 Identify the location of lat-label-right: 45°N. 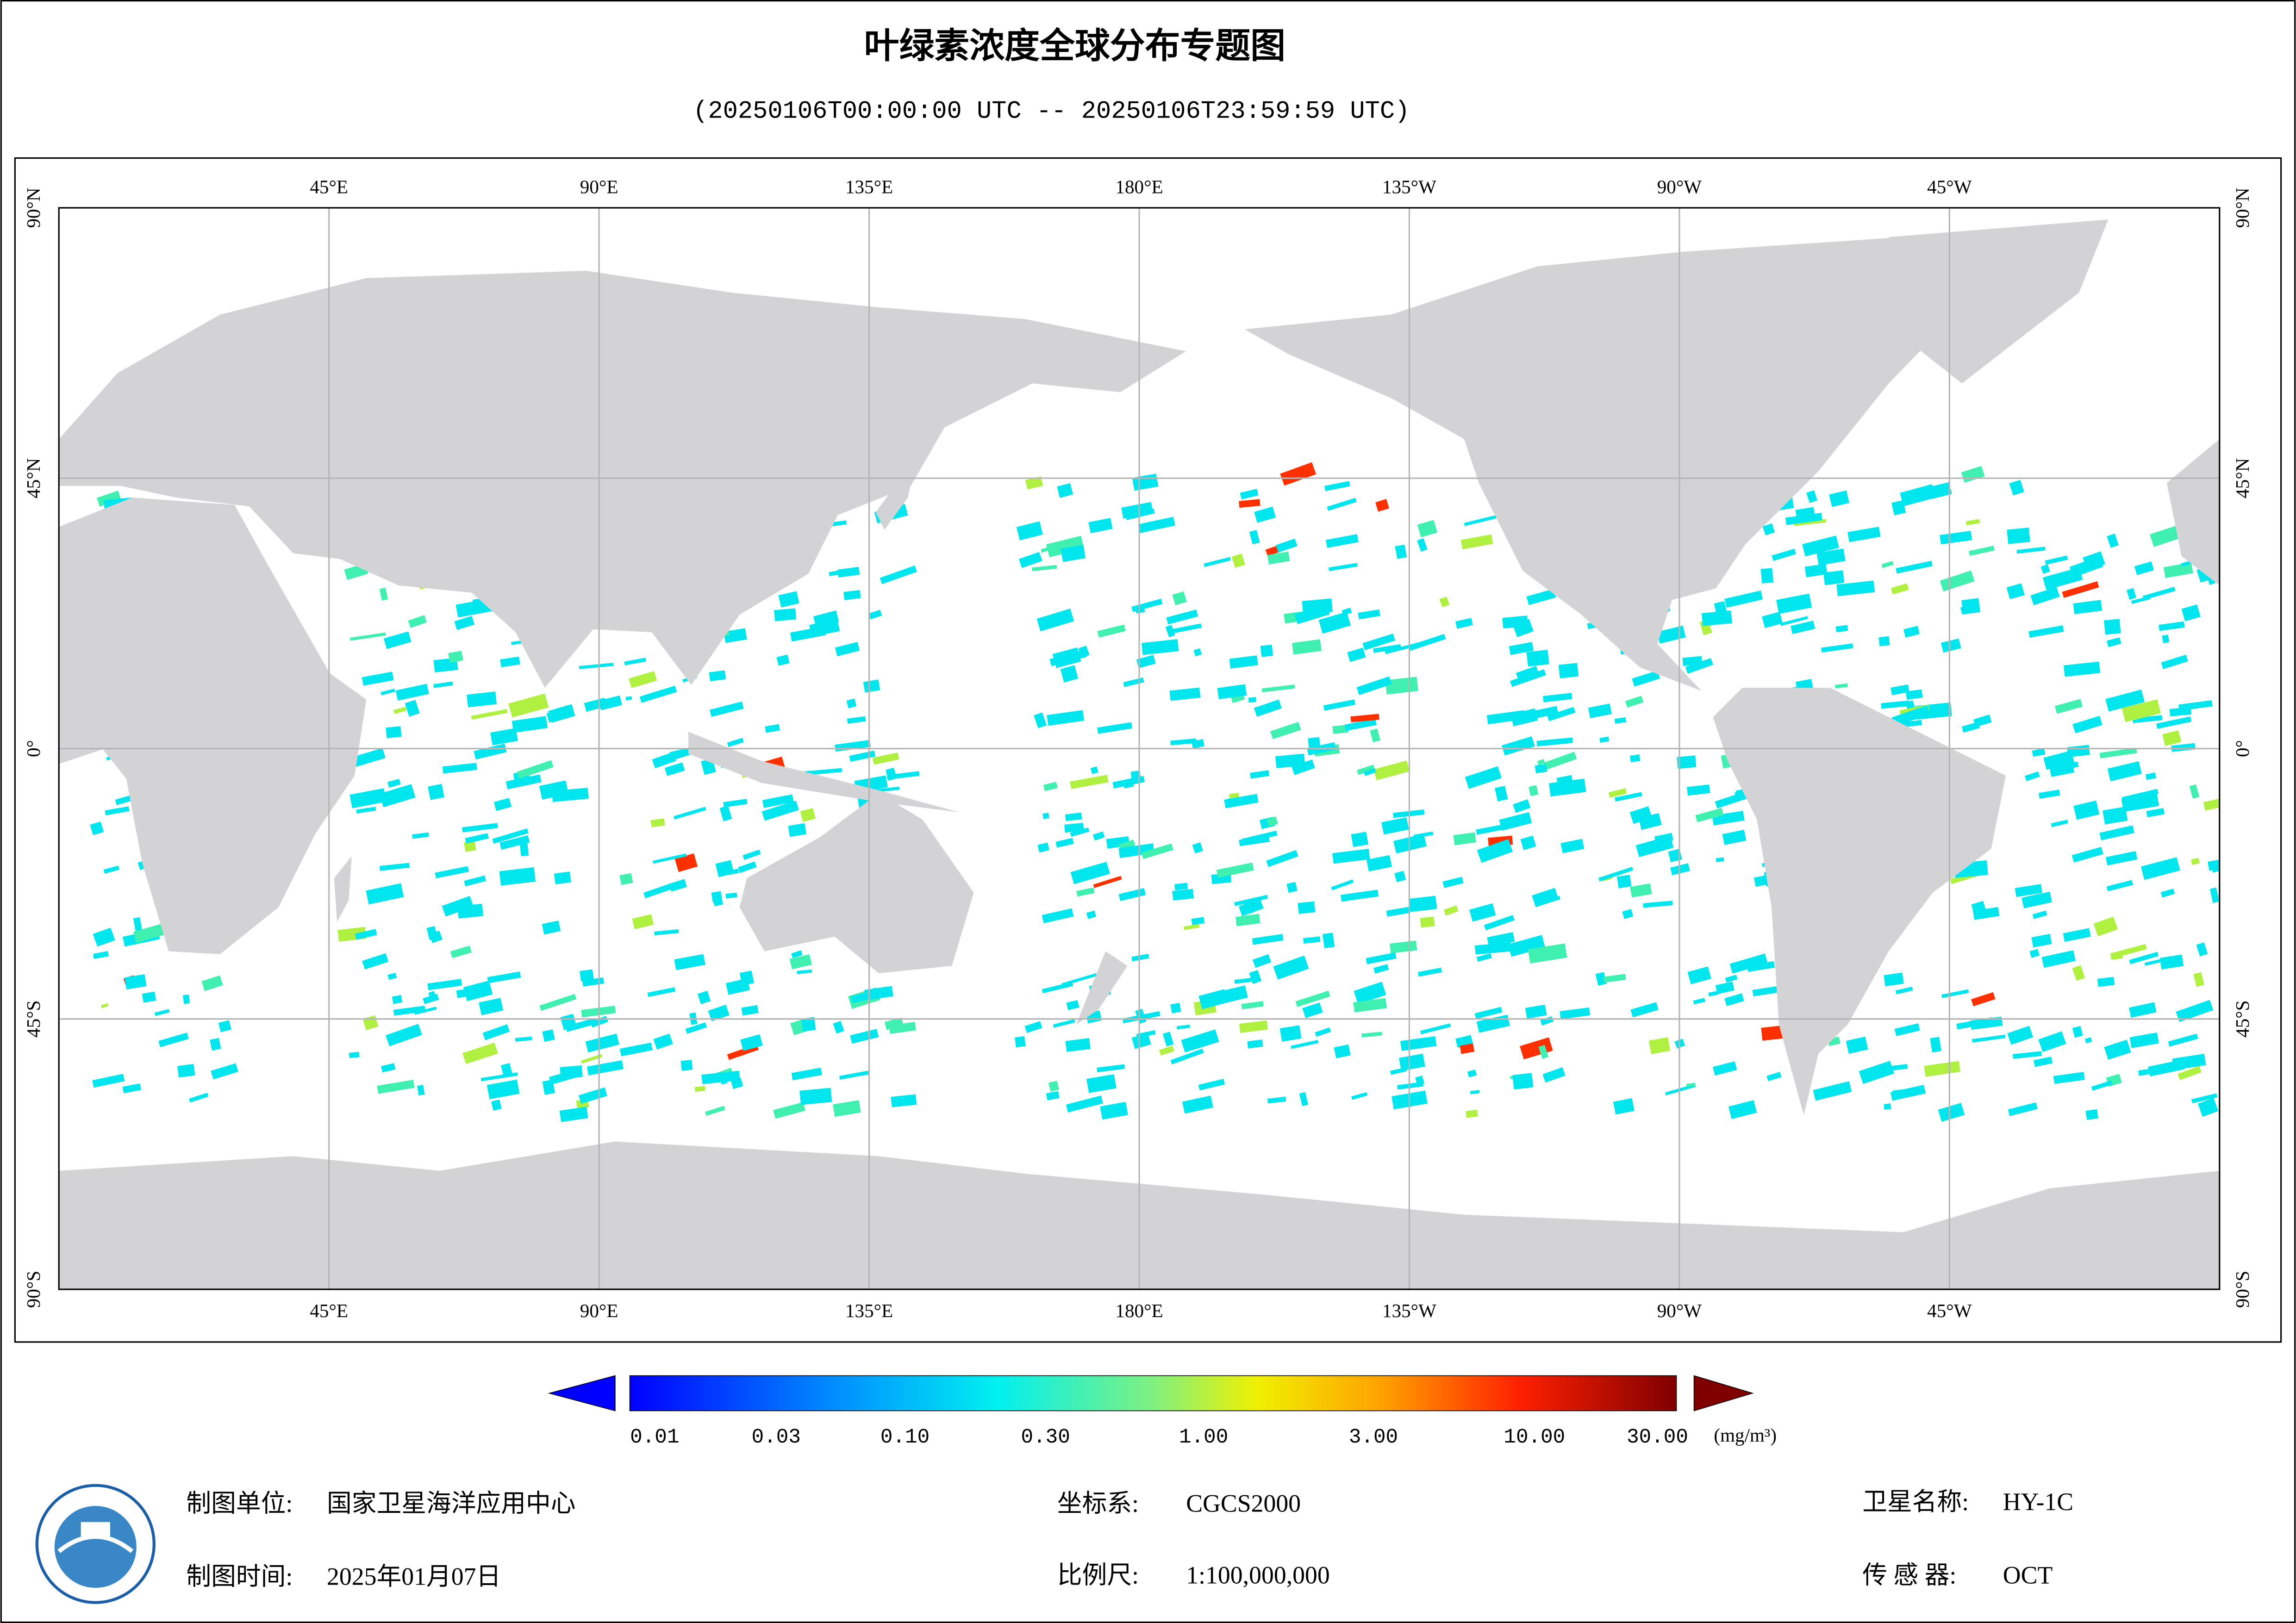
(2242, 478).